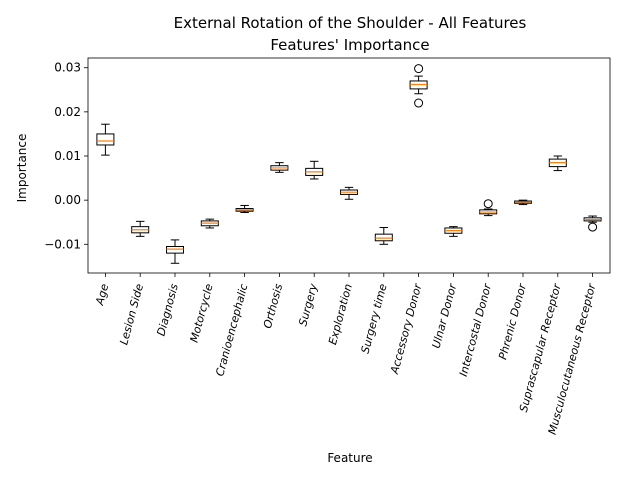 The width and height of the screenshot is (640, 480). What do you see at coordinates (512, 321) in the screenshot?
I see `x-tick-label: Phrenic Donor` at bounding box center [512, 321].